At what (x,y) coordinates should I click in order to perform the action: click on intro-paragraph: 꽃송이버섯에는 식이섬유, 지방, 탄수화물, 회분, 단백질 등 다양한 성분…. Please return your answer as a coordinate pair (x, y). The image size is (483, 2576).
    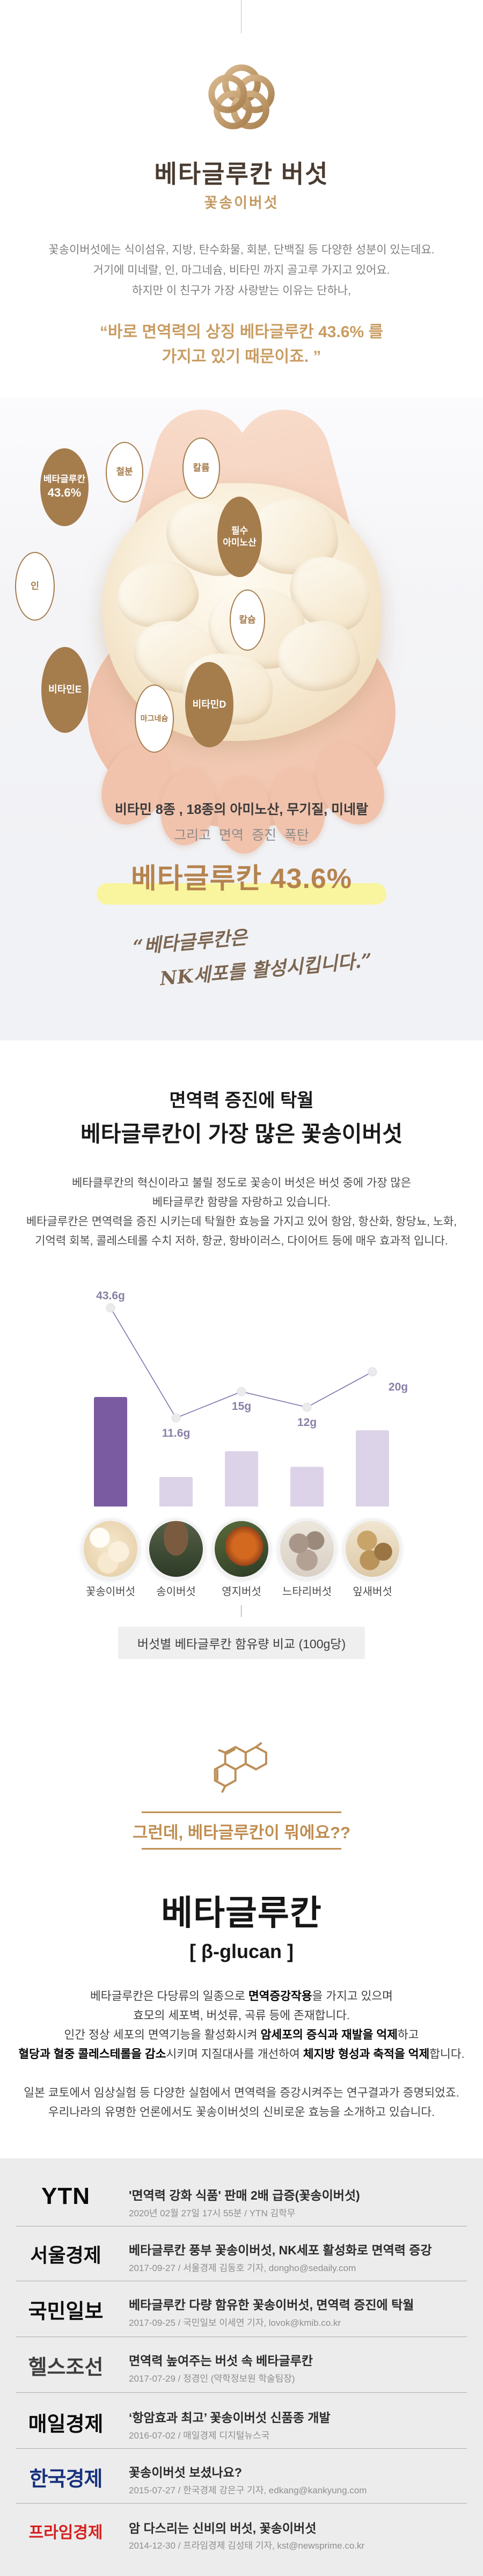
    Looking at the image, I should click on (241, 270).